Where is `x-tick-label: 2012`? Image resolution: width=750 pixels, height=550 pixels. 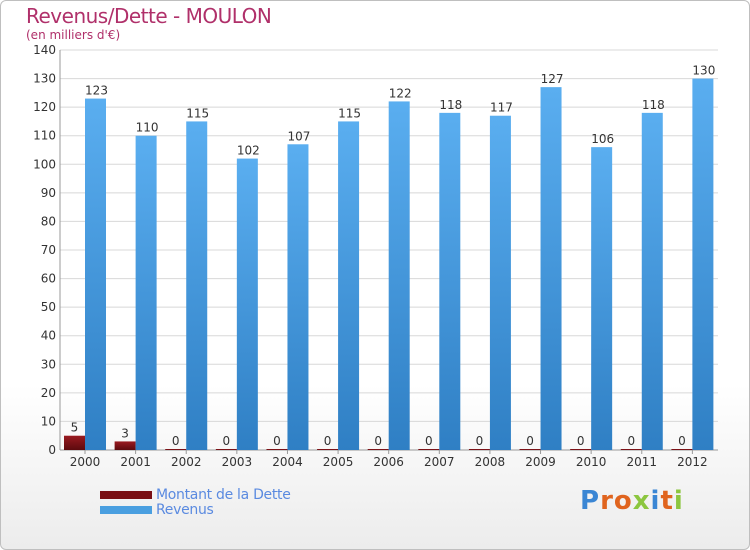
x-tick-label: 2012 is located at coordinates (692, 462).